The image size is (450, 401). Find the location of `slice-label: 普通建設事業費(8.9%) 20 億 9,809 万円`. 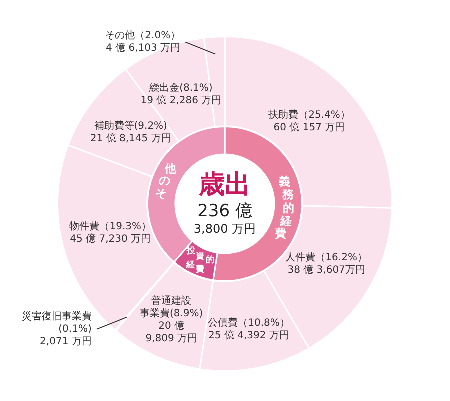

slice-label: 普通建設事業費(8.9%) 20 億 9,809 万円 is located at coordinates (172, 320).